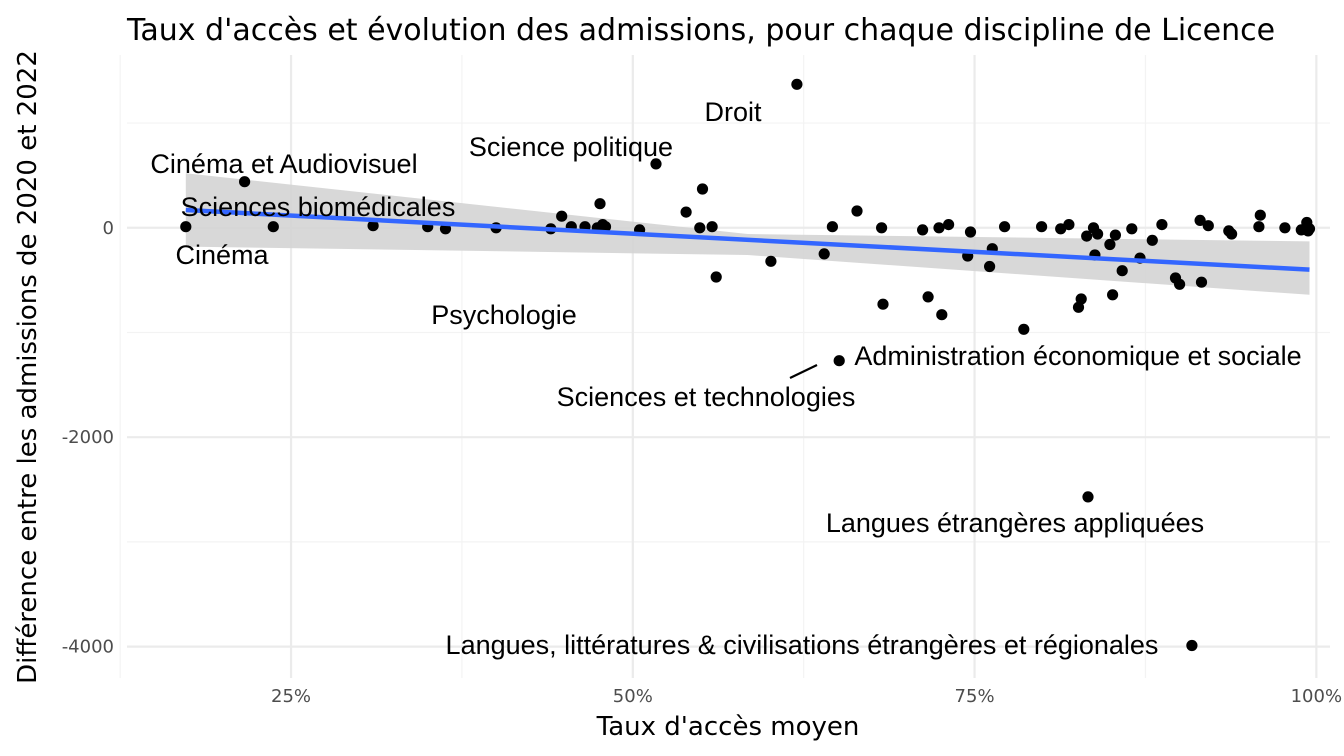 The width and height of the screenshot is (1344, 756). I want to click on annotation-label: Droit, so click(733, 112).